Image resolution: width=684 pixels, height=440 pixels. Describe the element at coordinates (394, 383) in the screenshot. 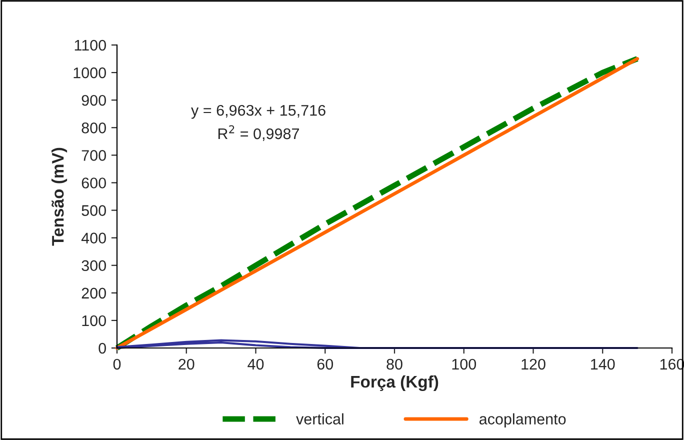

I see `x-axis-title: Força (Kgf)` at that location.